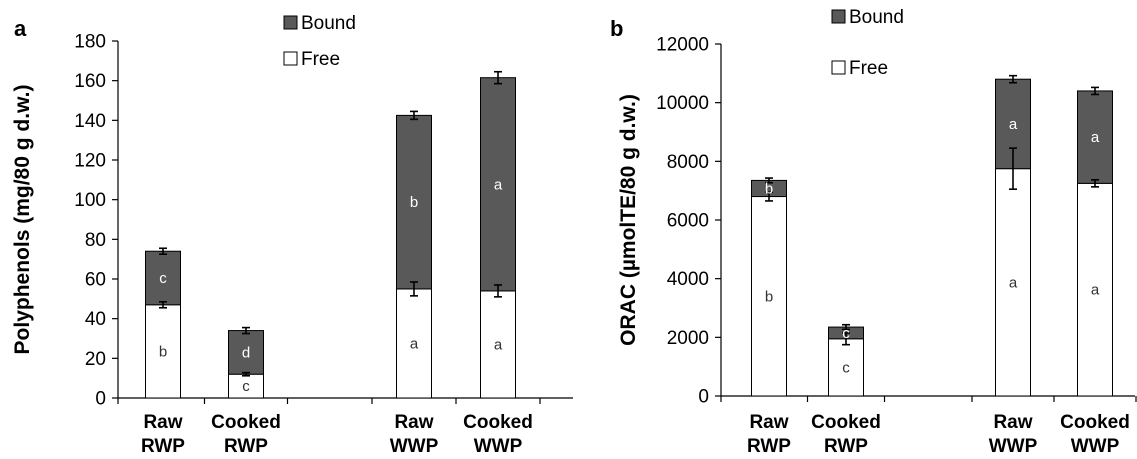  Describe the element at coordinates (22, 220) in the screenshot. I see `panel-a-y-axis-title: Polyphenols (mg/80 g d.w.)` at that location.